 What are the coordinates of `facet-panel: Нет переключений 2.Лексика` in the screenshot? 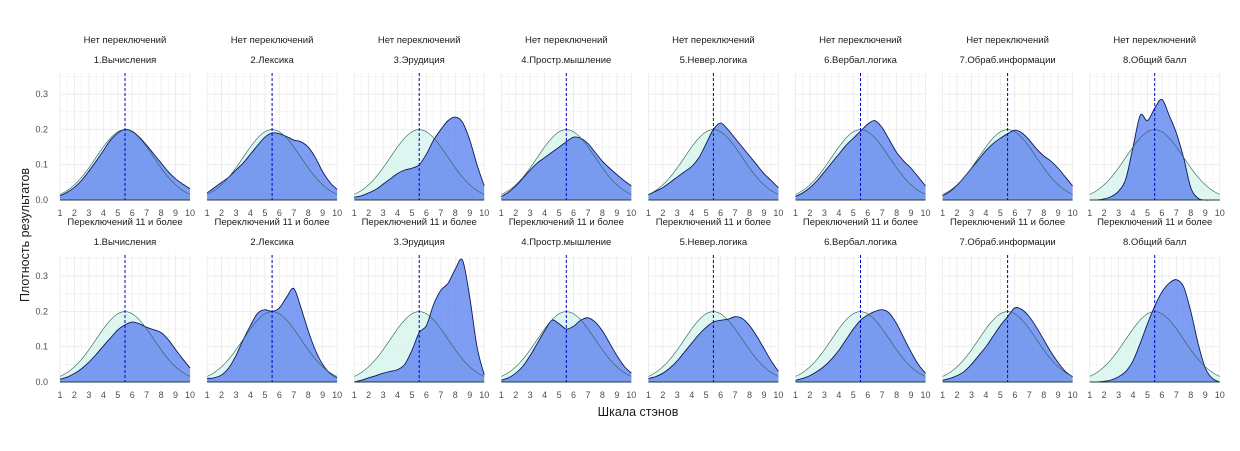 It's located at (272, 118).